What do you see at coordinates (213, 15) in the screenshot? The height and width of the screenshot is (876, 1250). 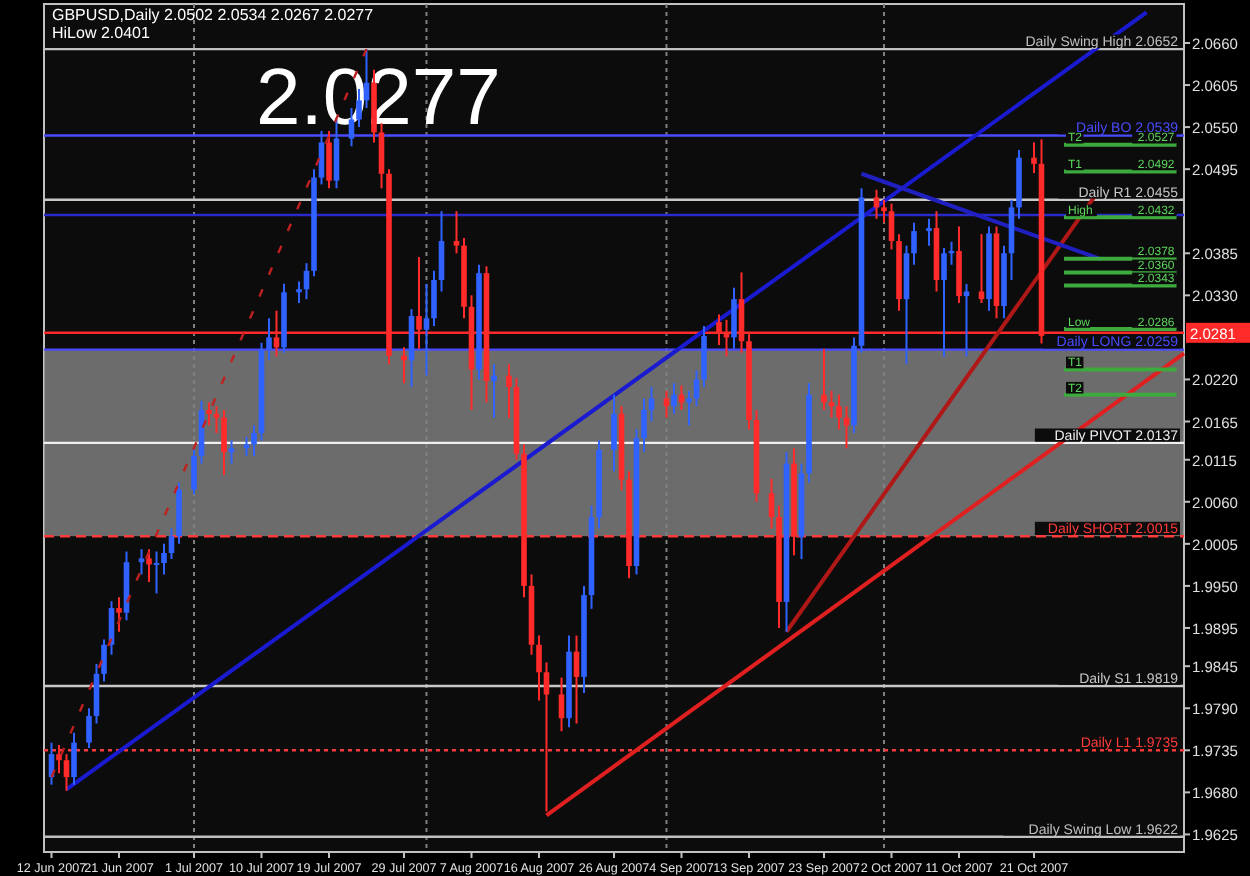 I see `annotation: GBPUSD,Daily 2.0502 2.0534 2.0267 2.0277` at bounding box center [213, 15].